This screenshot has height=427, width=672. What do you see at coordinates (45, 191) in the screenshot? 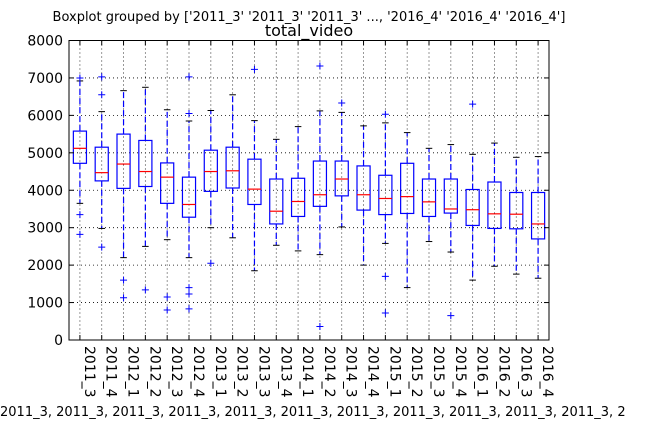
I see `y-tick-label: 4000` at bounding box center [45, 191].